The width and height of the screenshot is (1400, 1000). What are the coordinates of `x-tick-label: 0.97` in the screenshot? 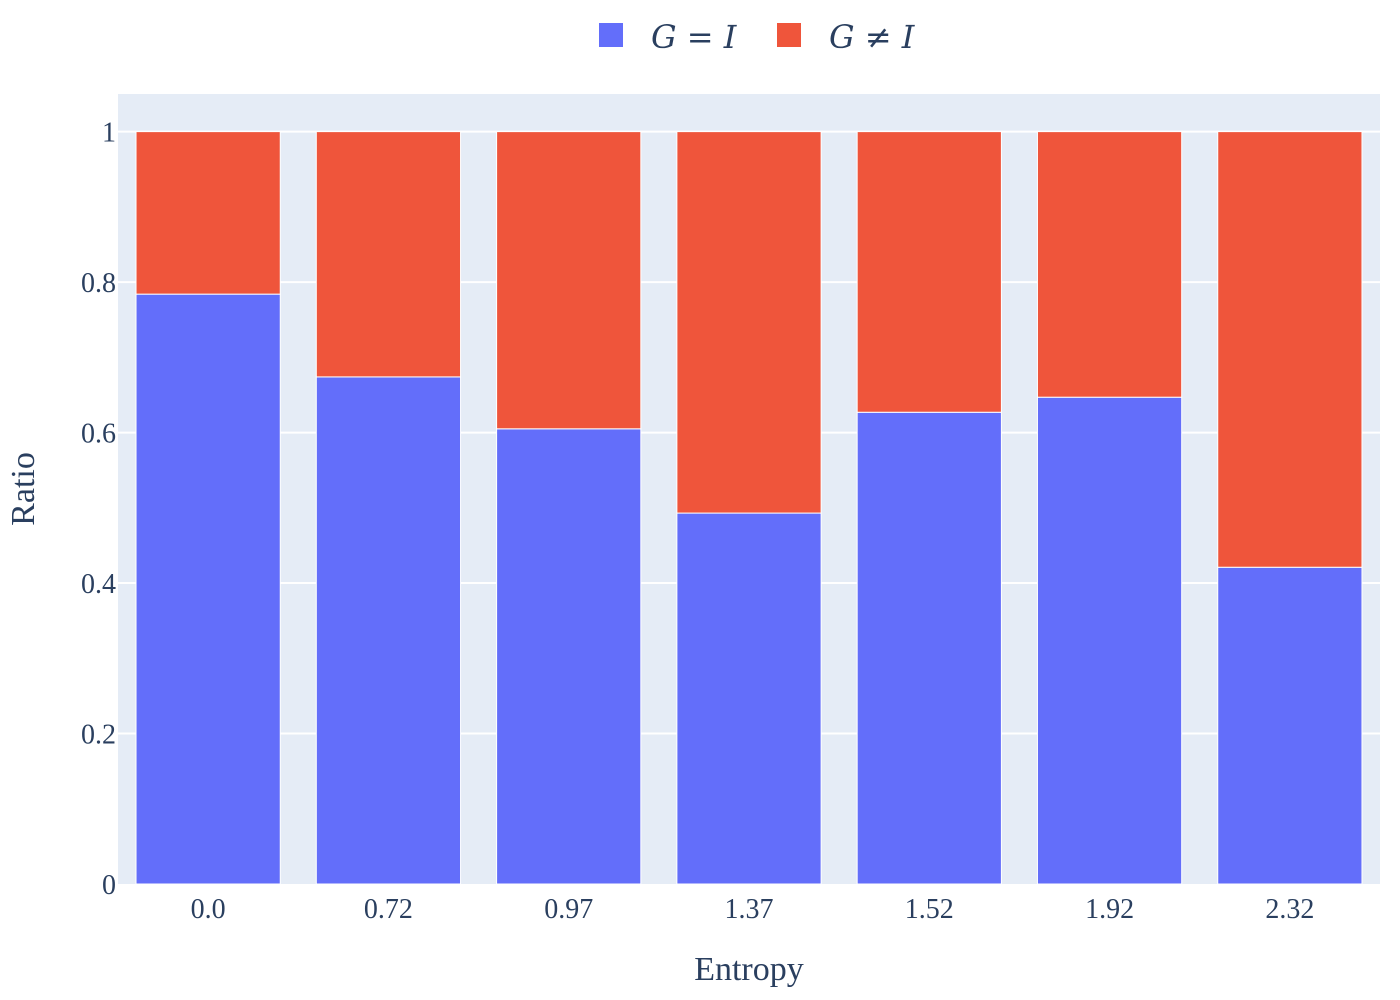 It's located at (568, 909).